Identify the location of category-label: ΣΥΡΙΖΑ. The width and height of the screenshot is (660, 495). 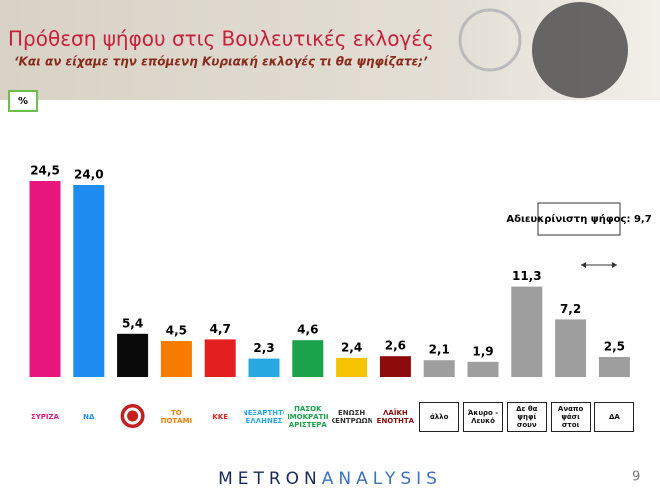
(45, 417).